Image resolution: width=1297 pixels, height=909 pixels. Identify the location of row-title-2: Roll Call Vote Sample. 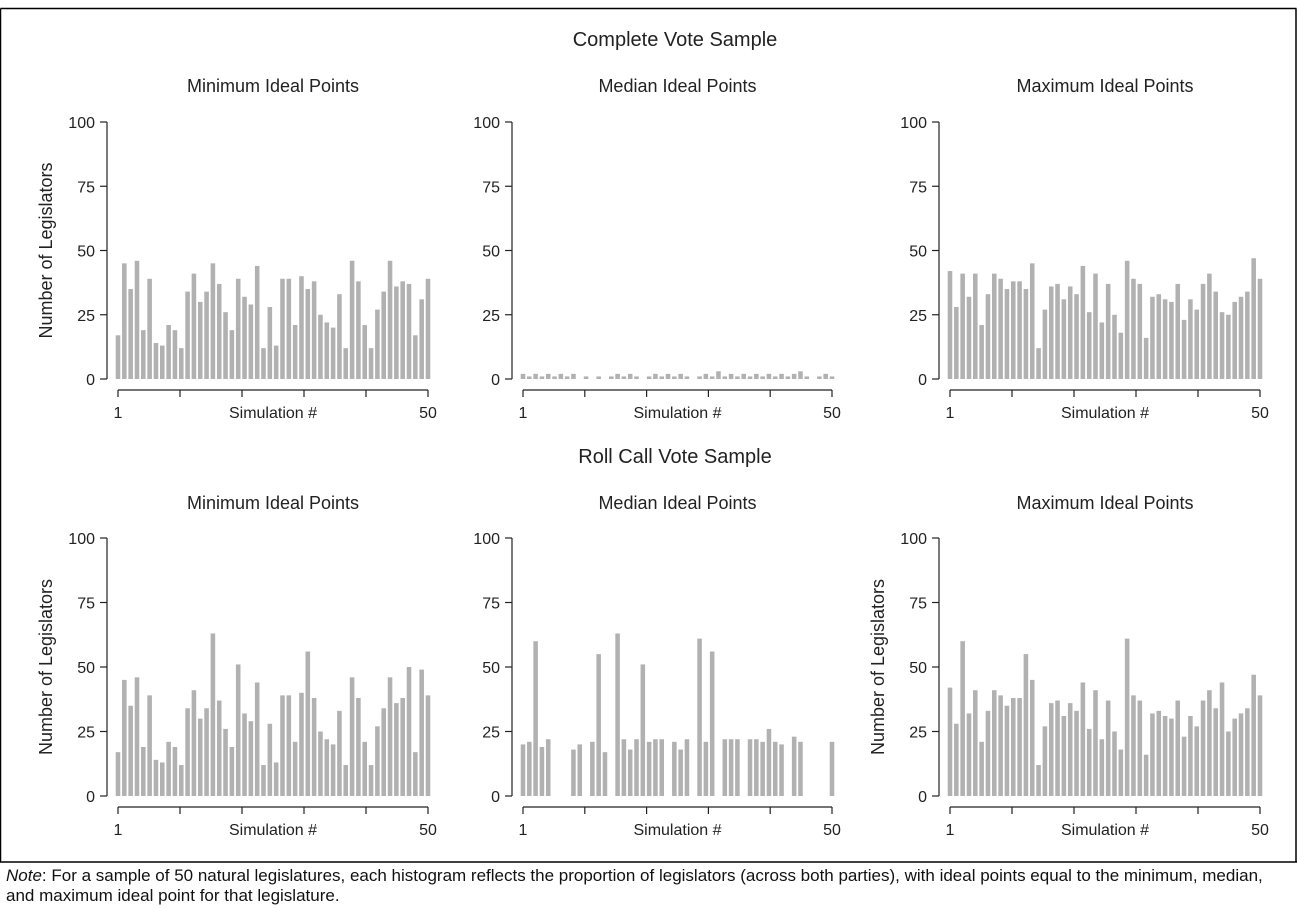
(674, 457).